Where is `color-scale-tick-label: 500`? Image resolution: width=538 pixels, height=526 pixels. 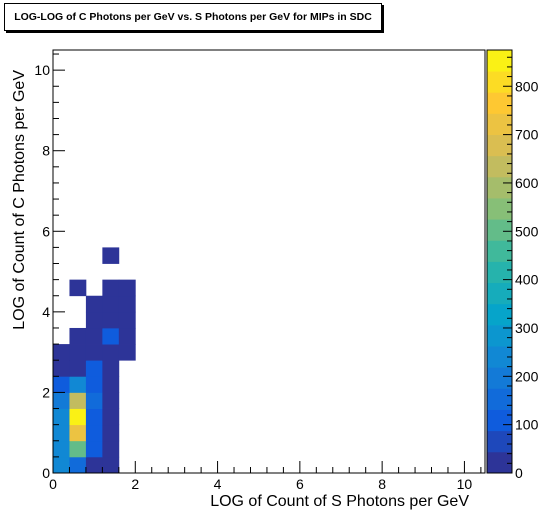
color-scale-tick-label: 500 is located at coordinates (526, 231).